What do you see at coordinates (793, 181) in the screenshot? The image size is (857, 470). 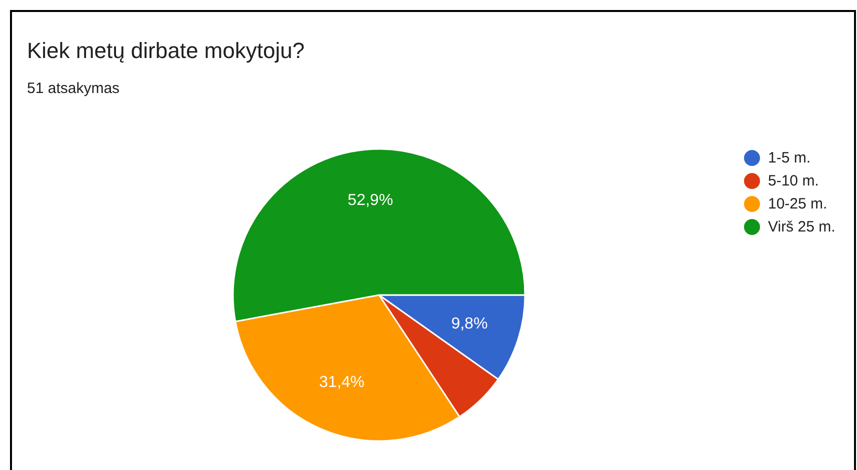 I see `legend-label: 5-10 m.` at bounding box center [793, 181].